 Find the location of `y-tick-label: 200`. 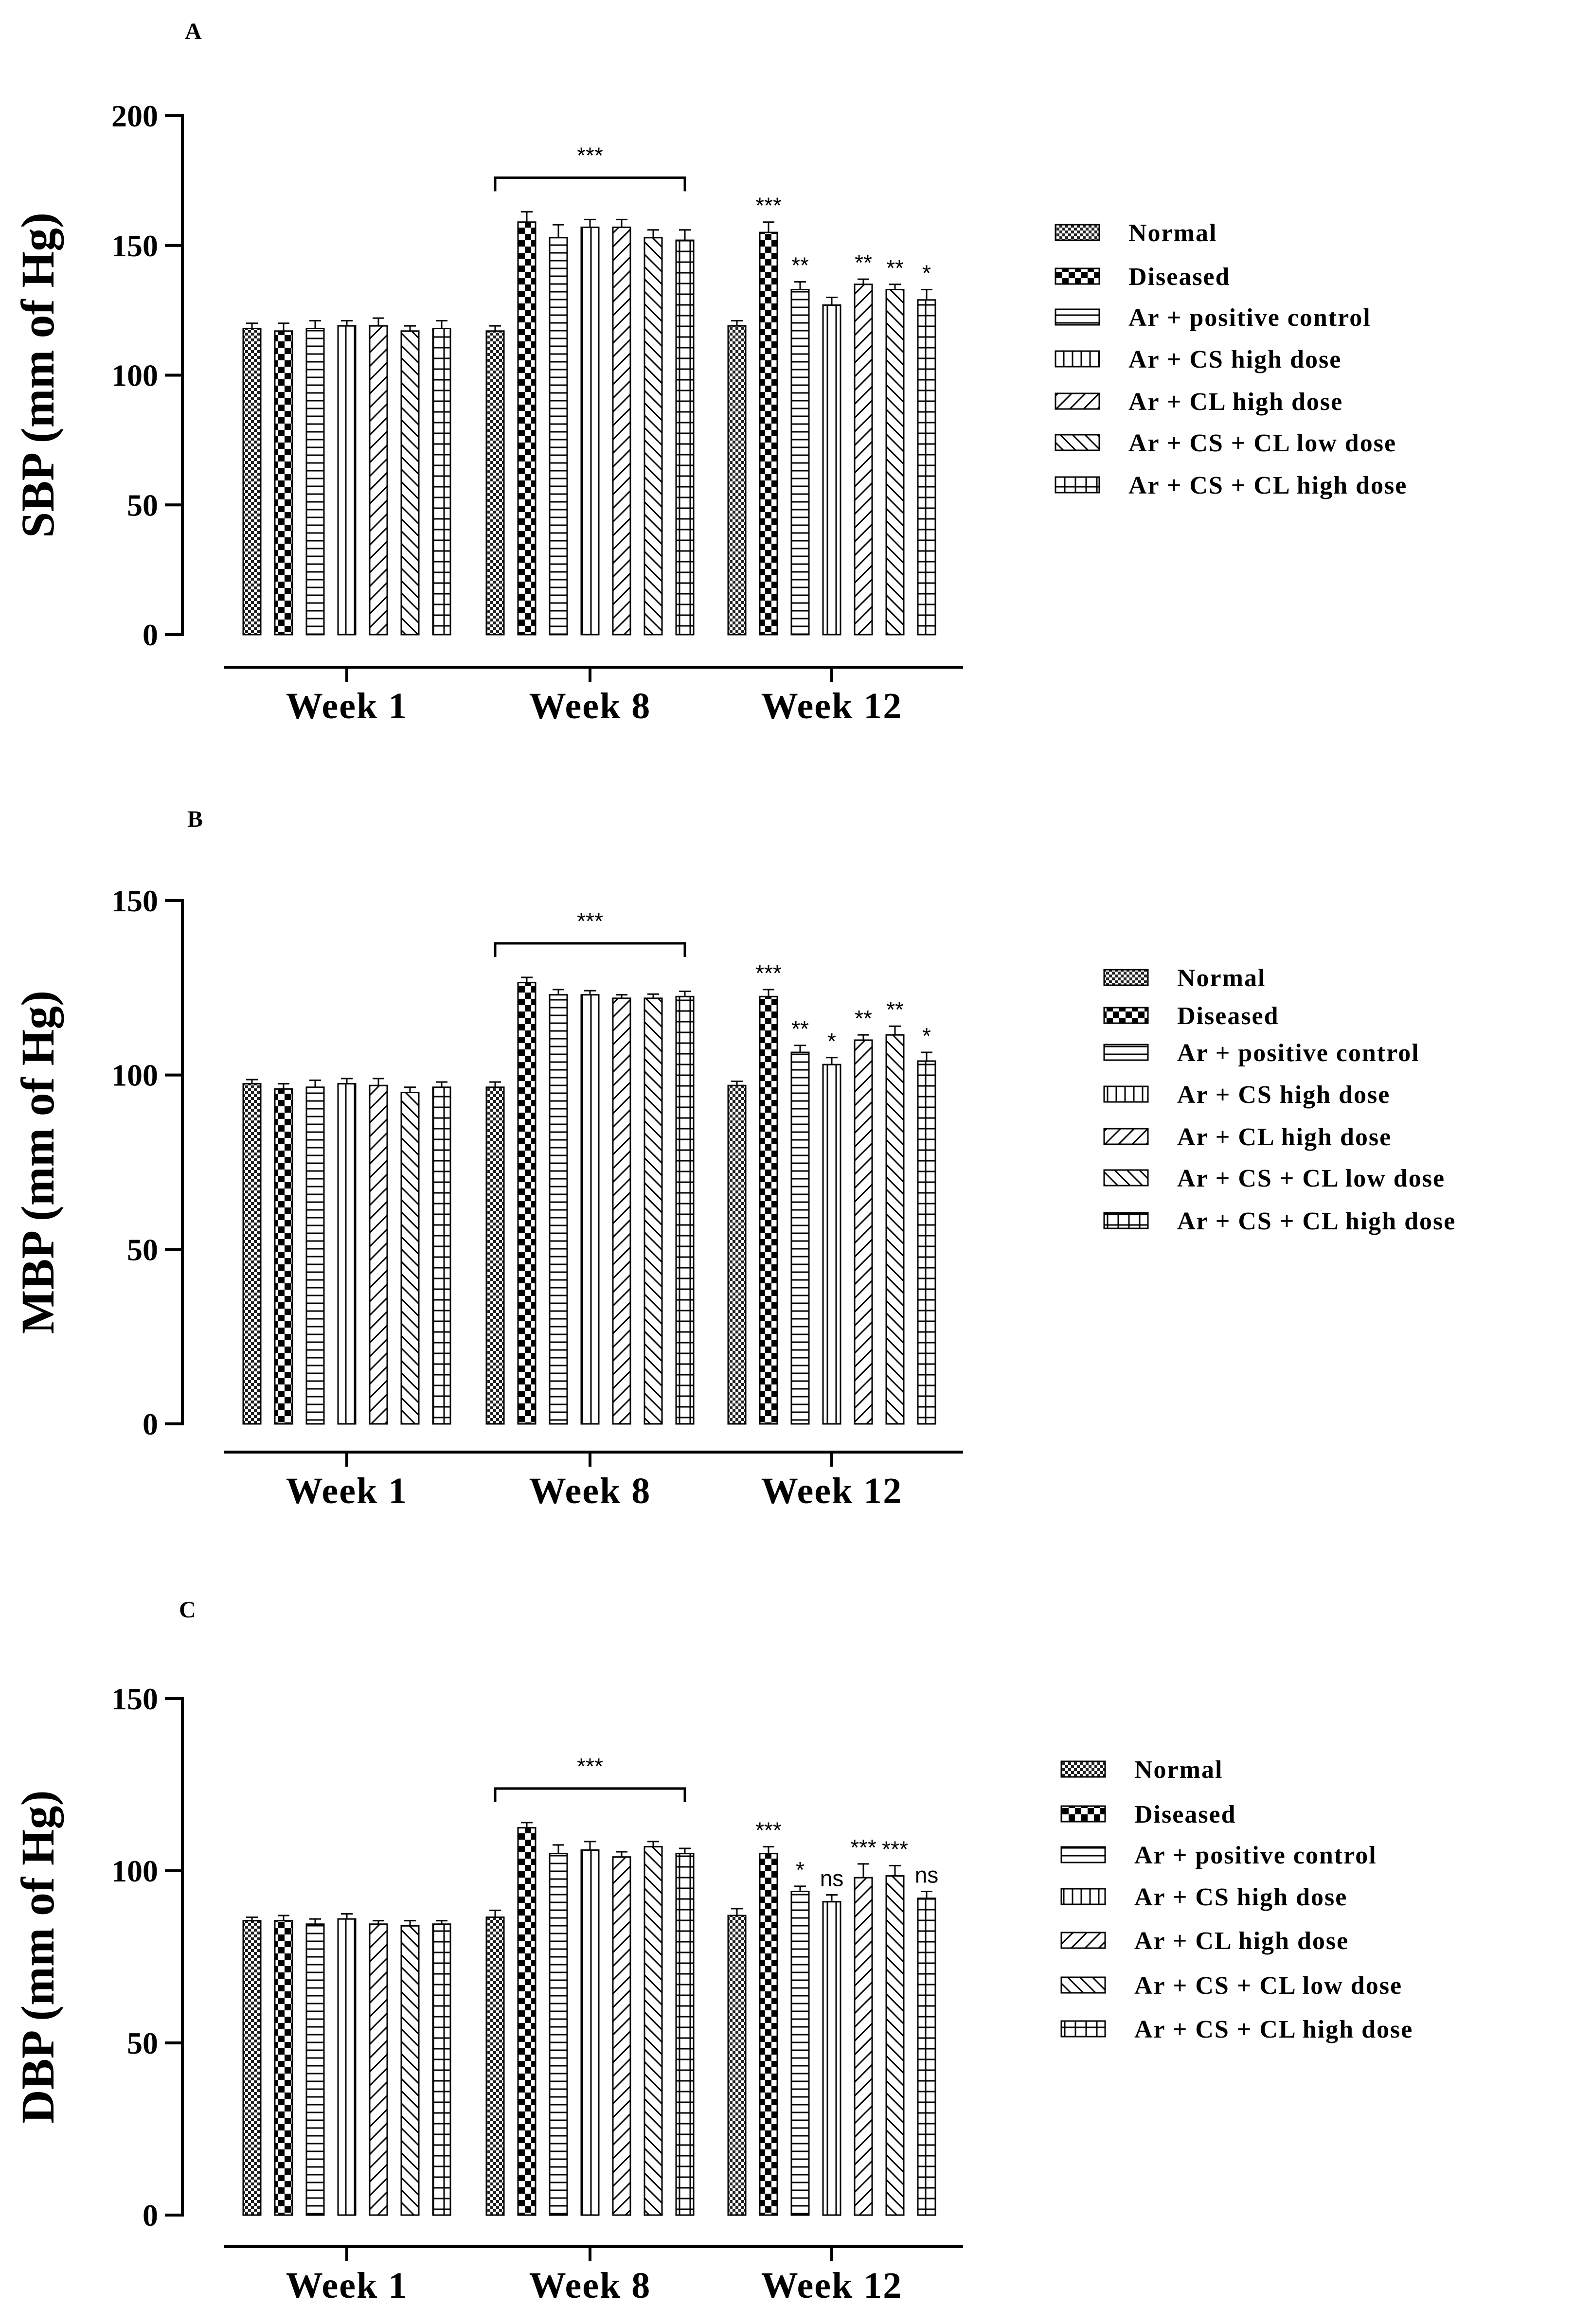

y-tick-label: 200 is located at coordinates (134, 116).